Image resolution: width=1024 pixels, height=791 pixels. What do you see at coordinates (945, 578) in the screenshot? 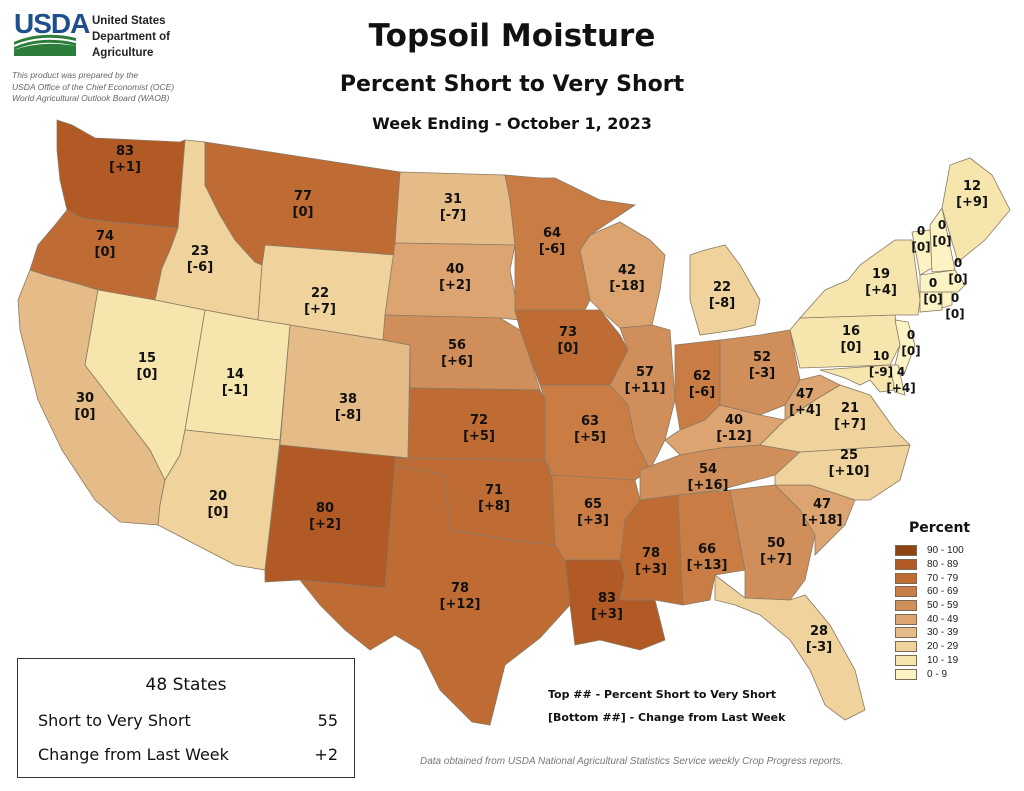
I see `legend-item: 70 - 79` at bounding box center [945, 578].